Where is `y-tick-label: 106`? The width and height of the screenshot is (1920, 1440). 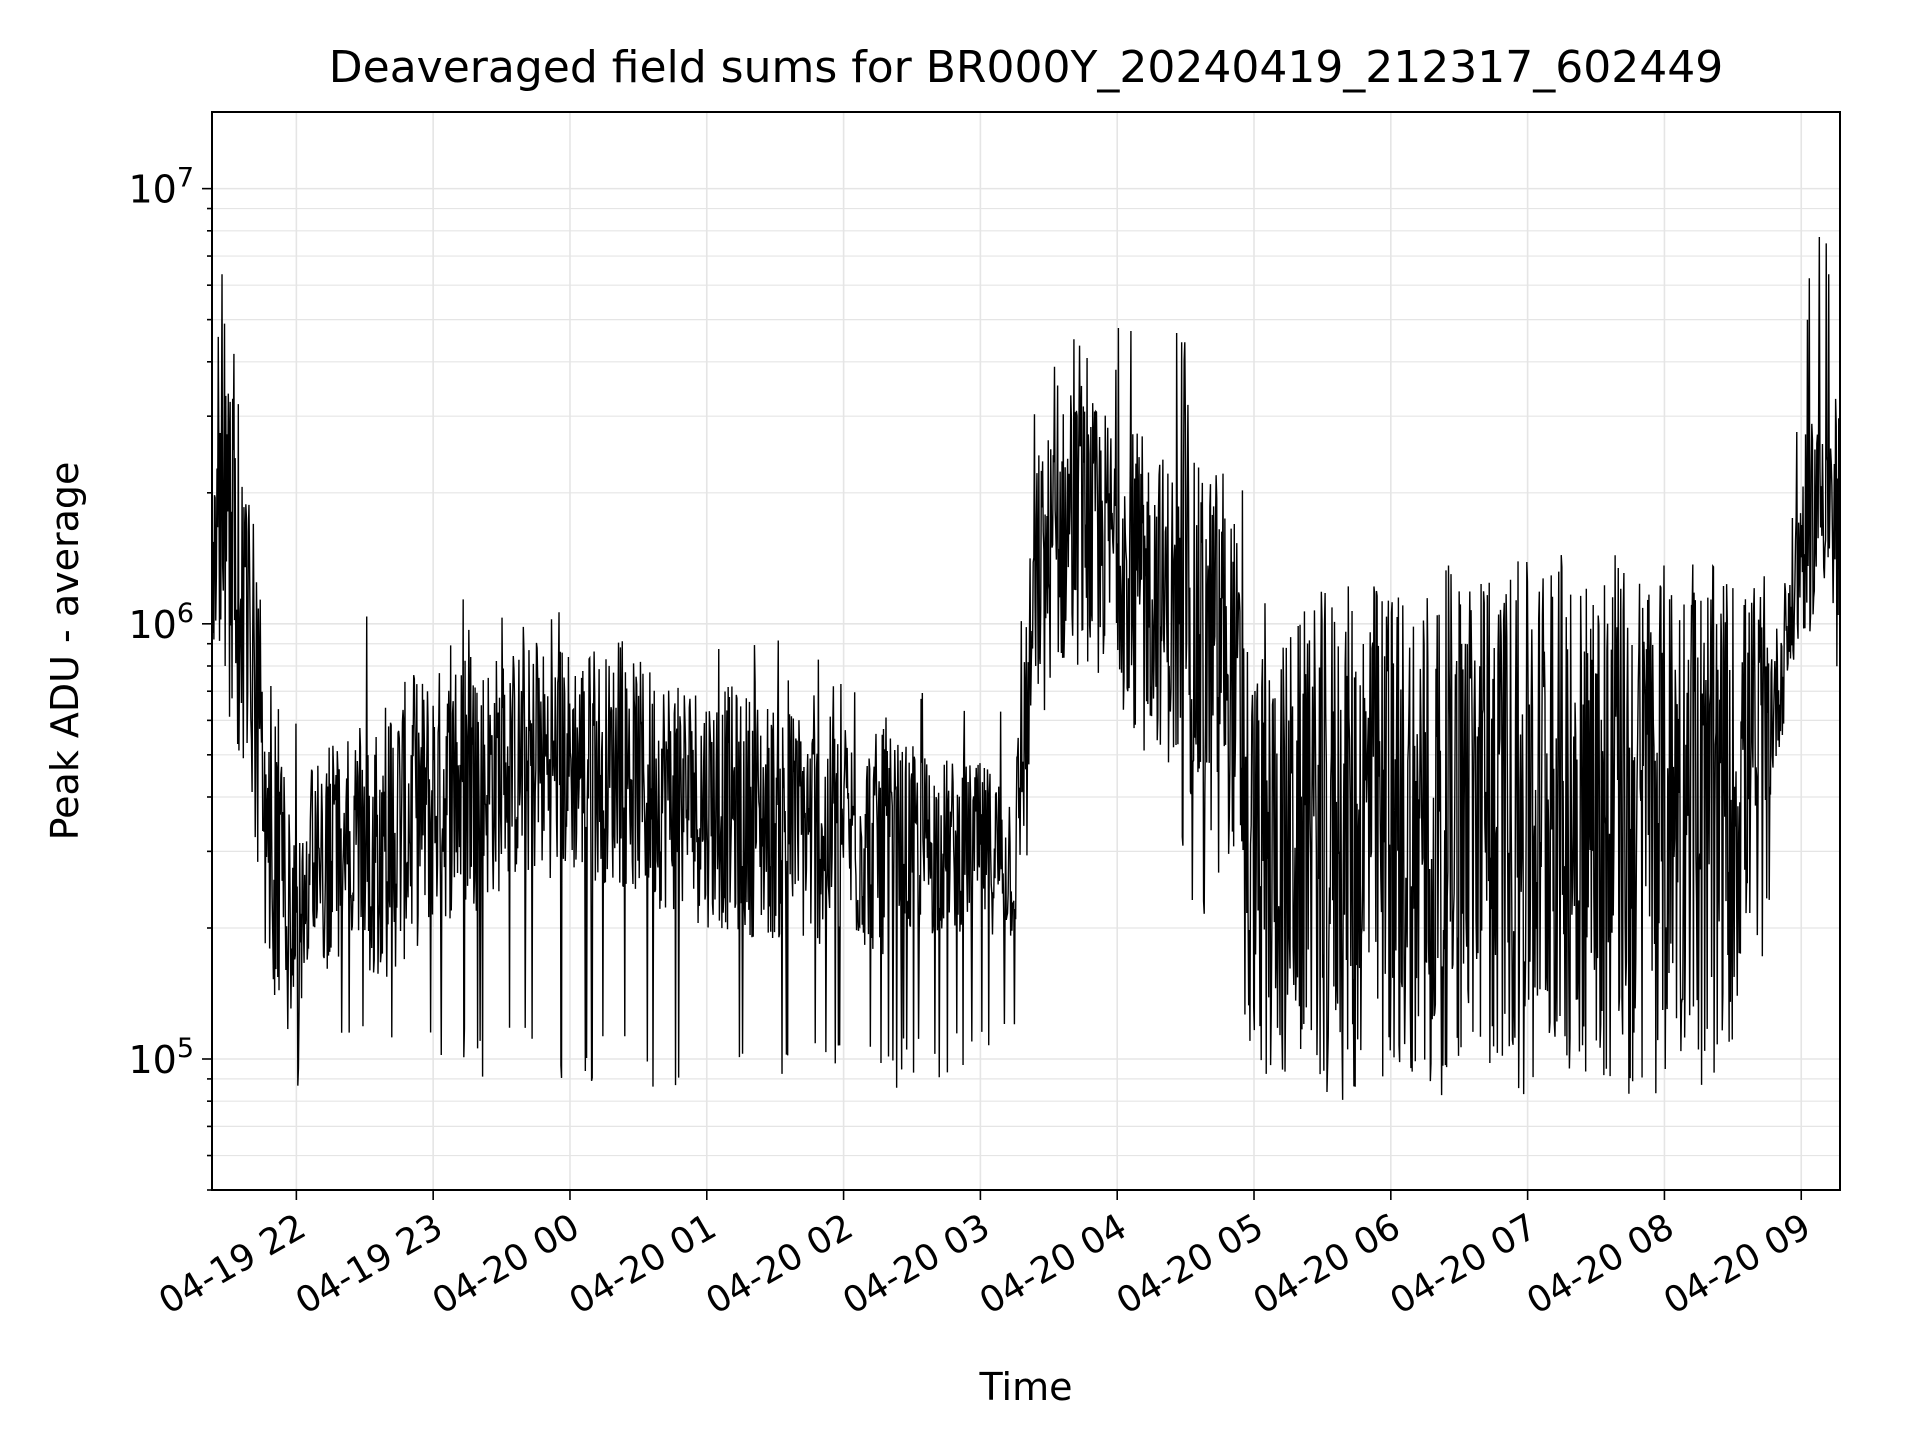
y-tick-label: 106 is located at coordinates (161, 622).